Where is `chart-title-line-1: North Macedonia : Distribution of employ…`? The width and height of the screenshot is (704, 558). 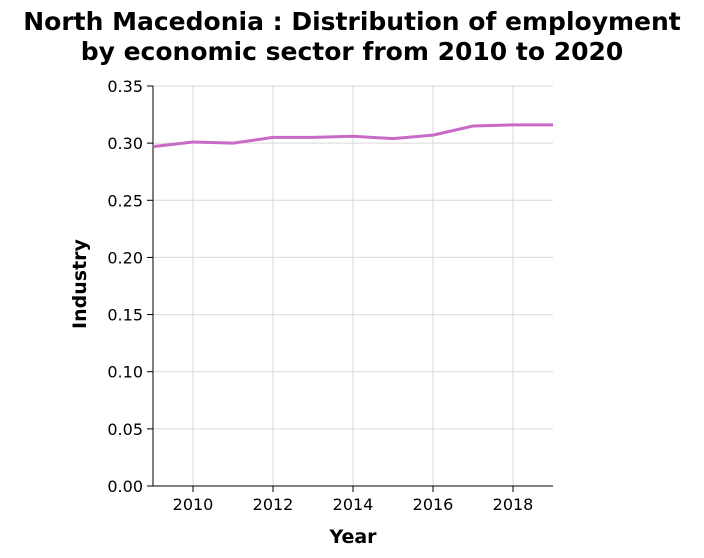
chart-title-line-1: North Macedonia : Distribution of employ… is located at coordinates (352, 21).